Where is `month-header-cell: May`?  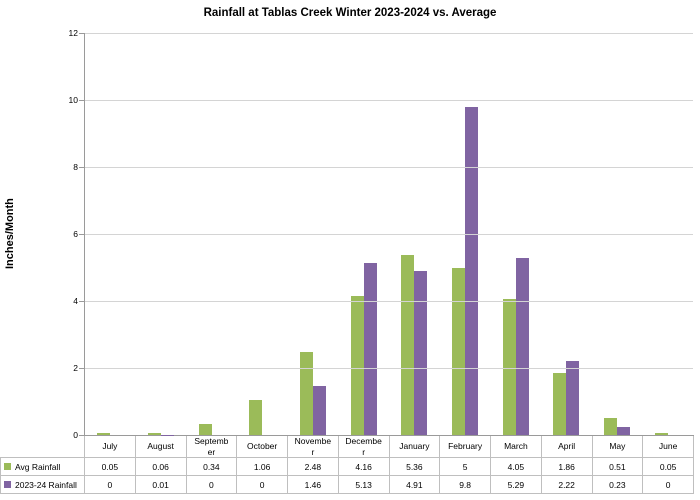
month-header-cell: May is located at coordinates (618, 447).